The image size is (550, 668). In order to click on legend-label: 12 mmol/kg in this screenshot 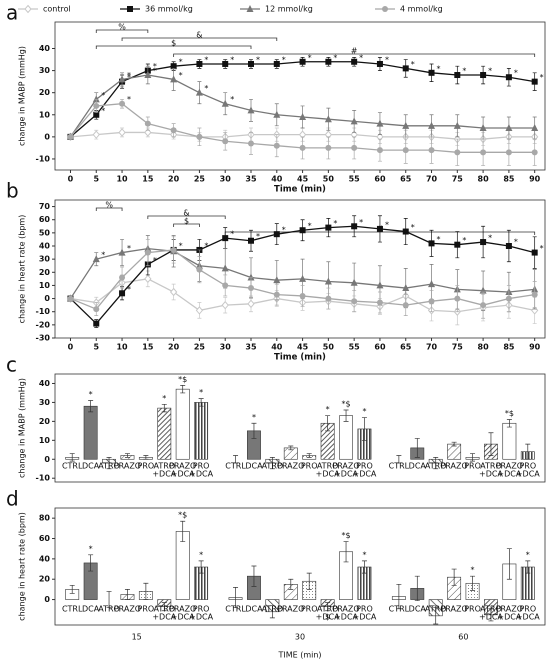, I will do `click(289, 9)`.